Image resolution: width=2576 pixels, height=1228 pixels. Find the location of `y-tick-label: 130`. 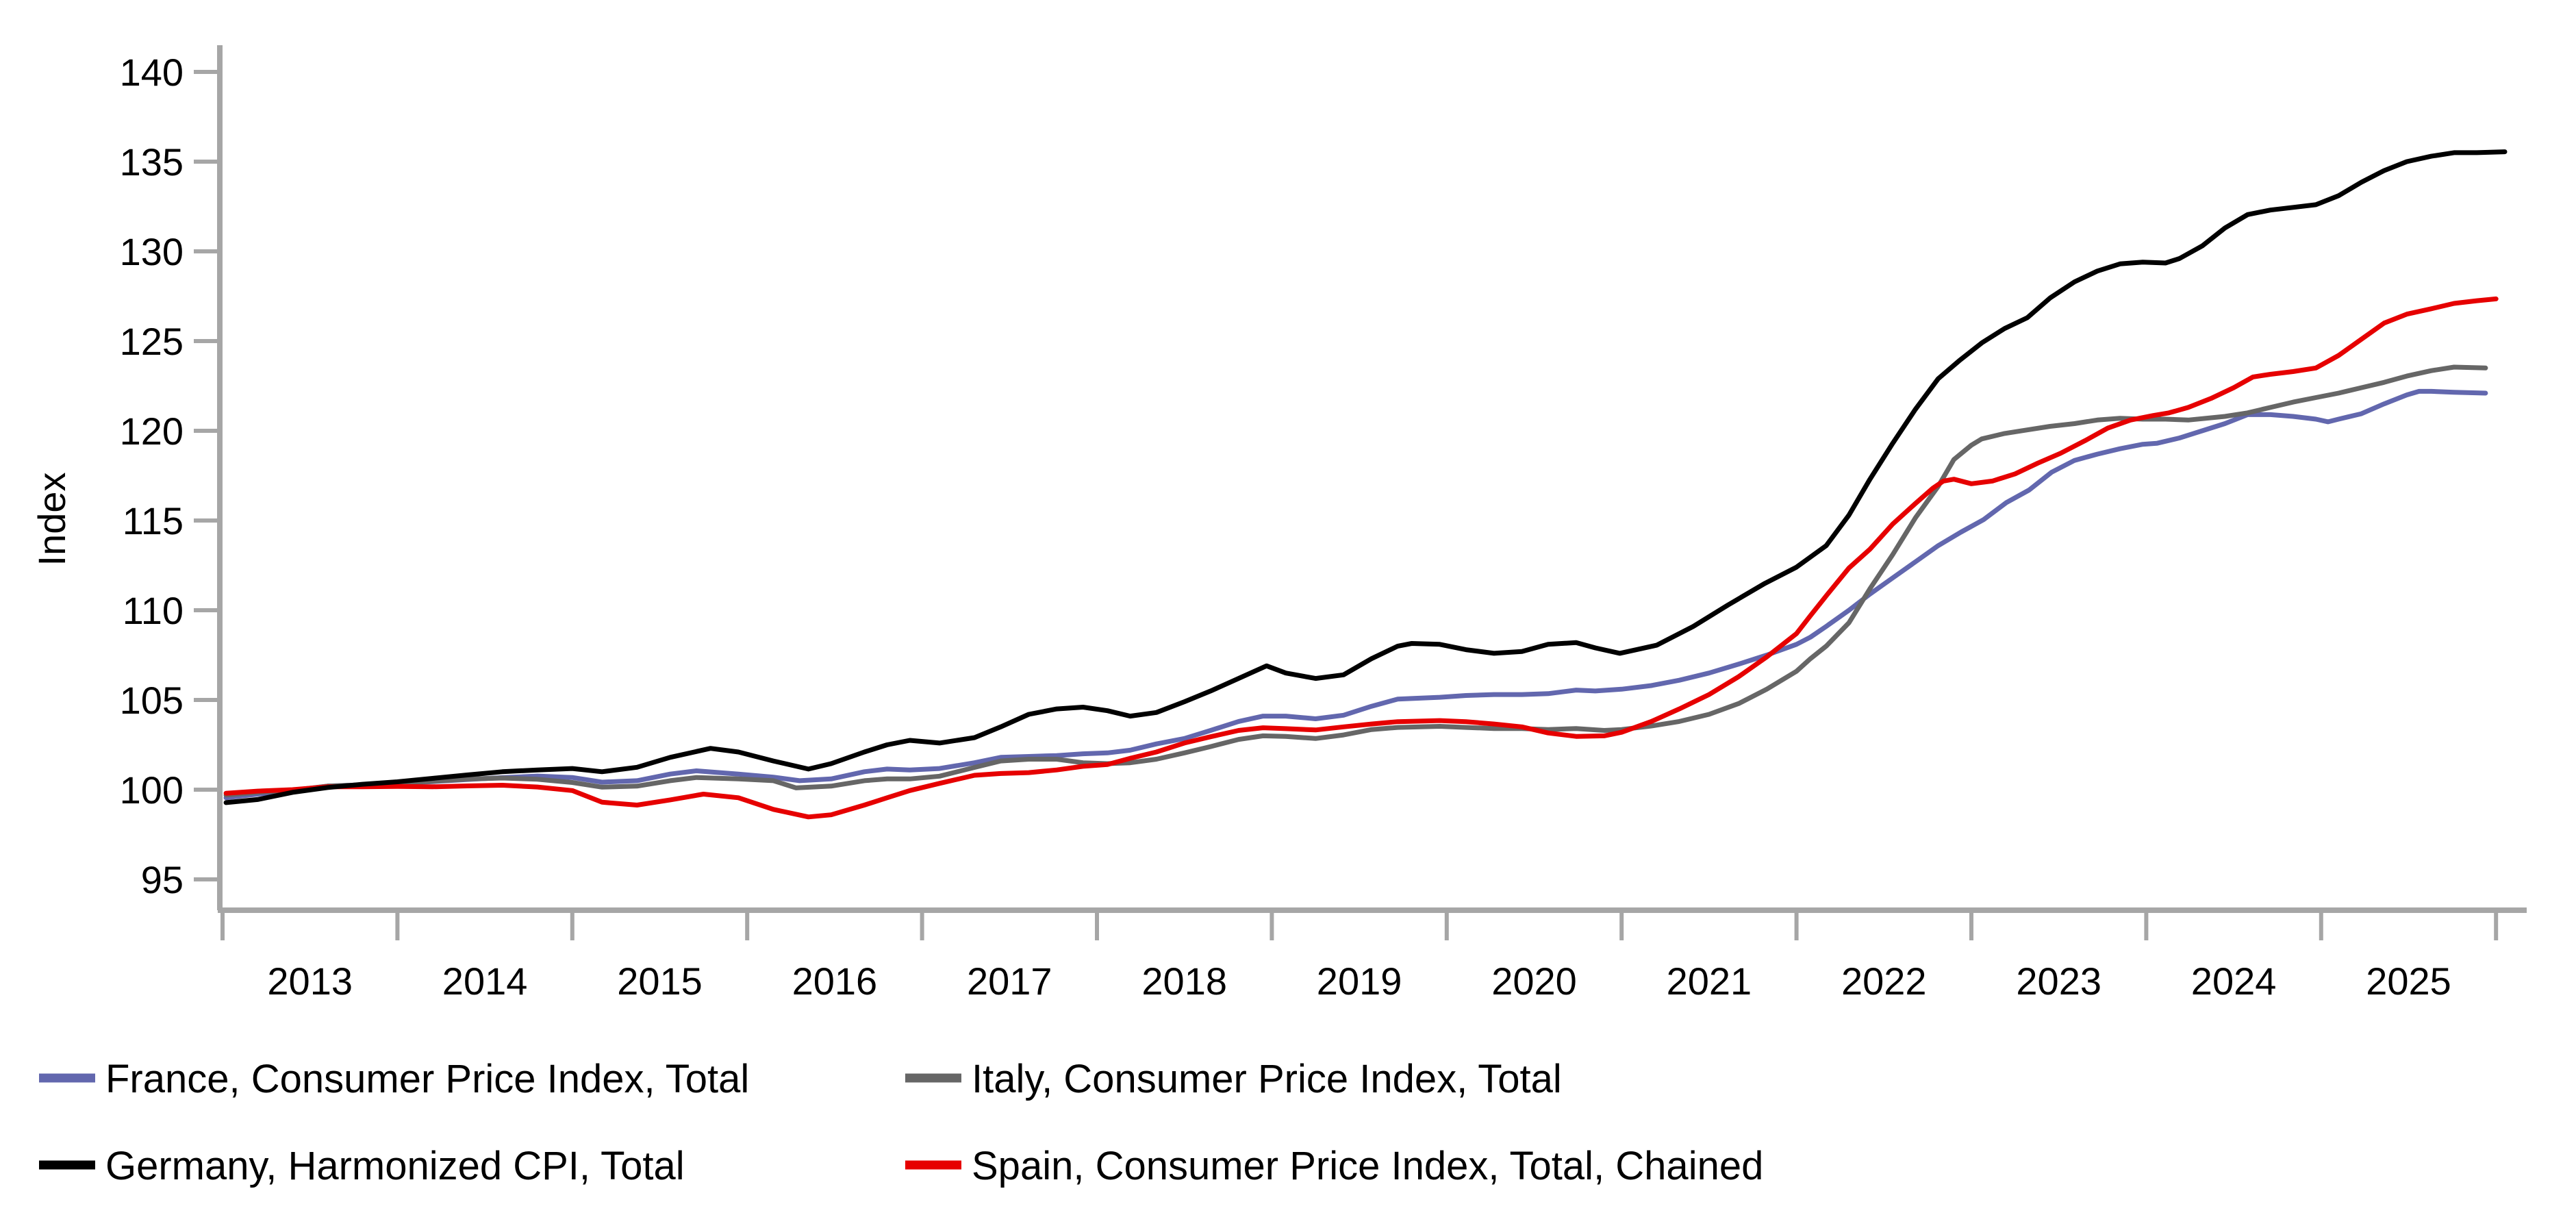

y-tick-label: 130 is located at coordinates (152, 252).